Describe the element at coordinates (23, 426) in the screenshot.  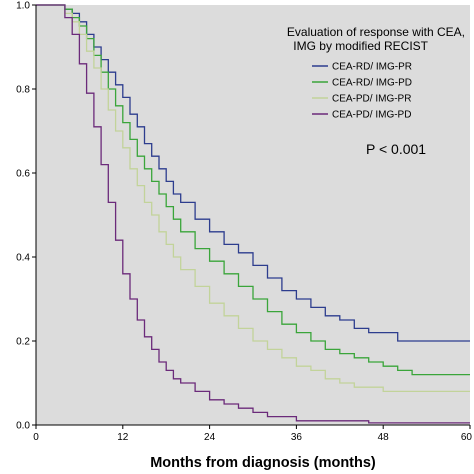
I see `y-tick-label: 0.0` at that location.